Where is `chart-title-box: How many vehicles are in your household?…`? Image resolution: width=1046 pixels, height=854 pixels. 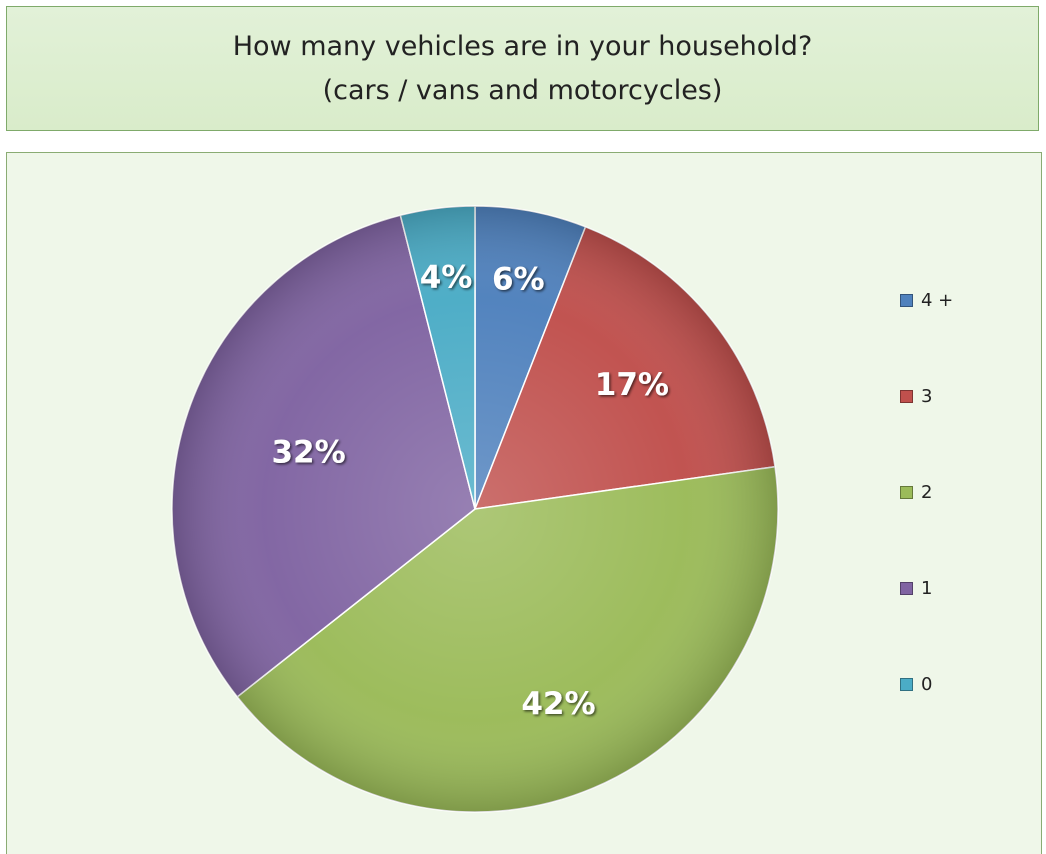 chart-title-box: How many vehicles are in your household?… is located at coordinates (522, 68).